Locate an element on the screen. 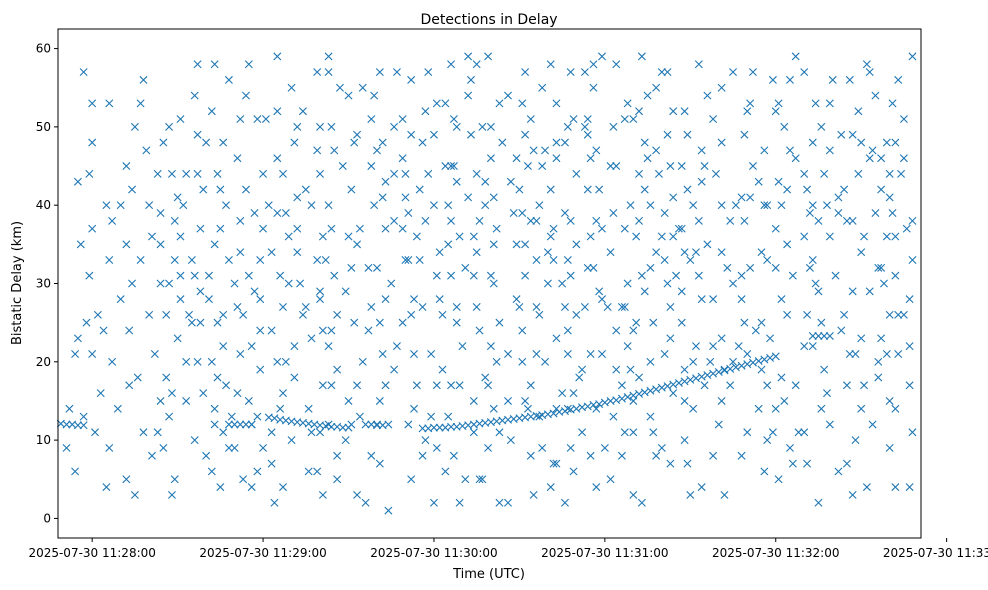 The height and width of the screenshot is (590, 988). x-tick-label: 2025-07-30 11:29:00 is located at coordinates (262, 553).